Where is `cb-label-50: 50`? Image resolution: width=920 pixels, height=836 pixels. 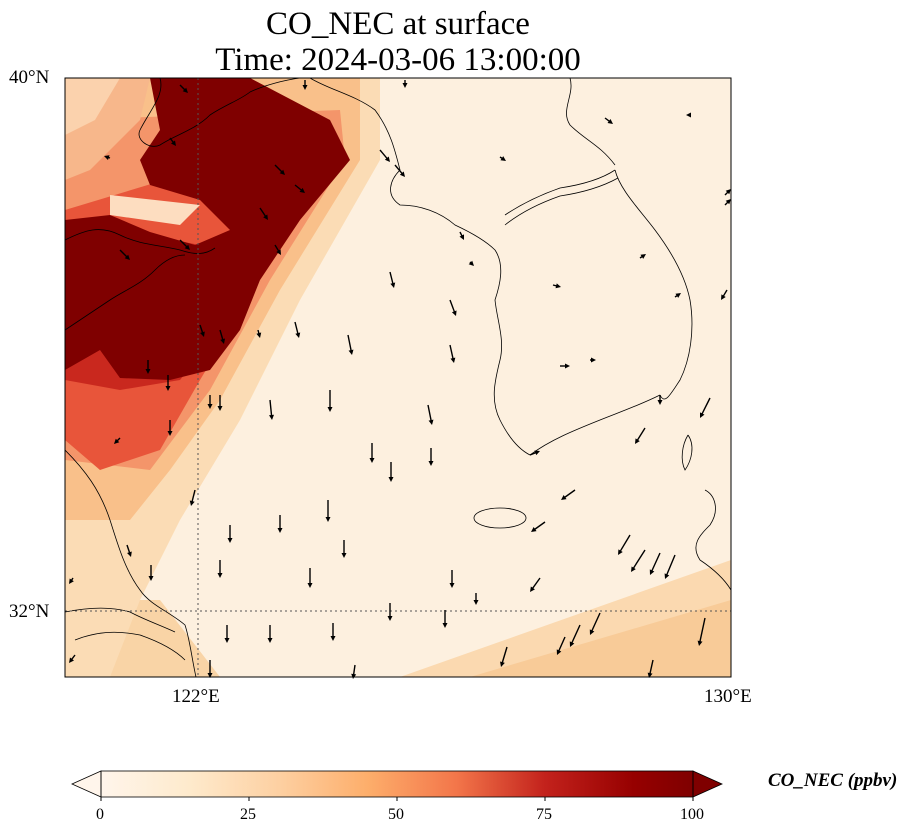 cb-label-50: 50 is located at coordinates (396, 814).